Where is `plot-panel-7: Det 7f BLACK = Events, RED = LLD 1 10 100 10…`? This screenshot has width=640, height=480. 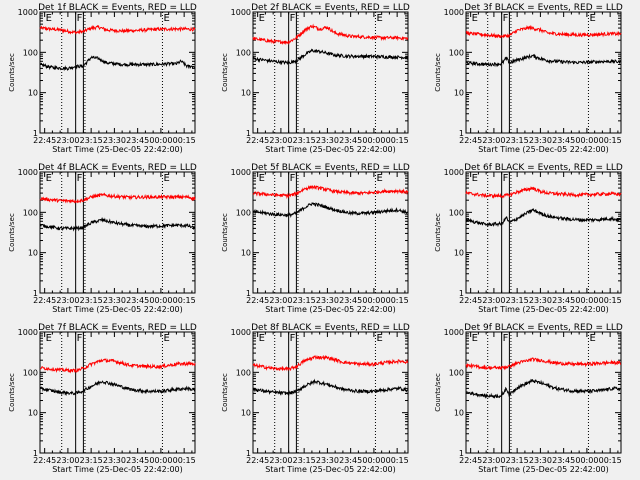
plot-panel-7: Det 7f BLACK = Events, RED = LLD 1 10 100 10… is located at coordinates (102, 398).